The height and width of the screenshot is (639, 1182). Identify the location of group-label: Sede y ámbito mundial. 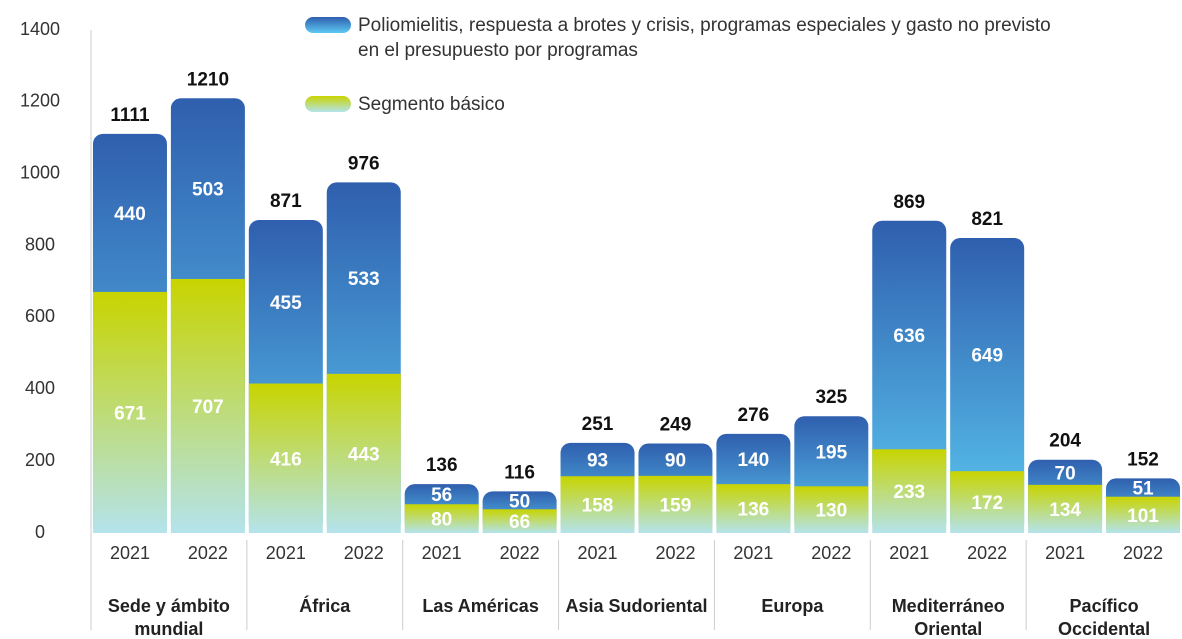
(168, 617).